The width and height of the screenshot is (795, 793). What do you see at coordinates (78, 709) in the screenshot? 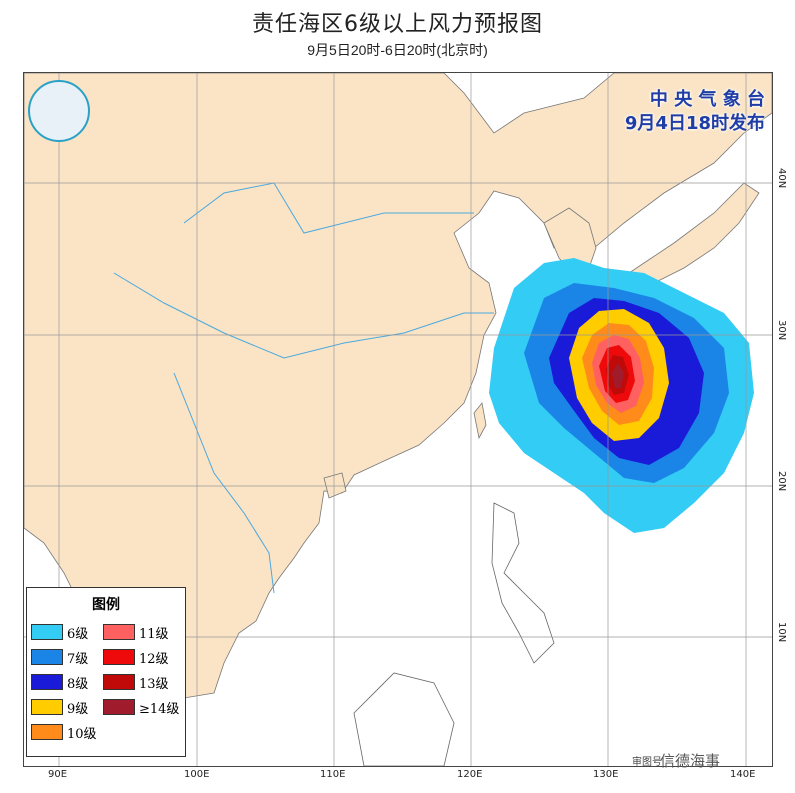
I see `legend-label: 9级` at bounding box center [78, 709].